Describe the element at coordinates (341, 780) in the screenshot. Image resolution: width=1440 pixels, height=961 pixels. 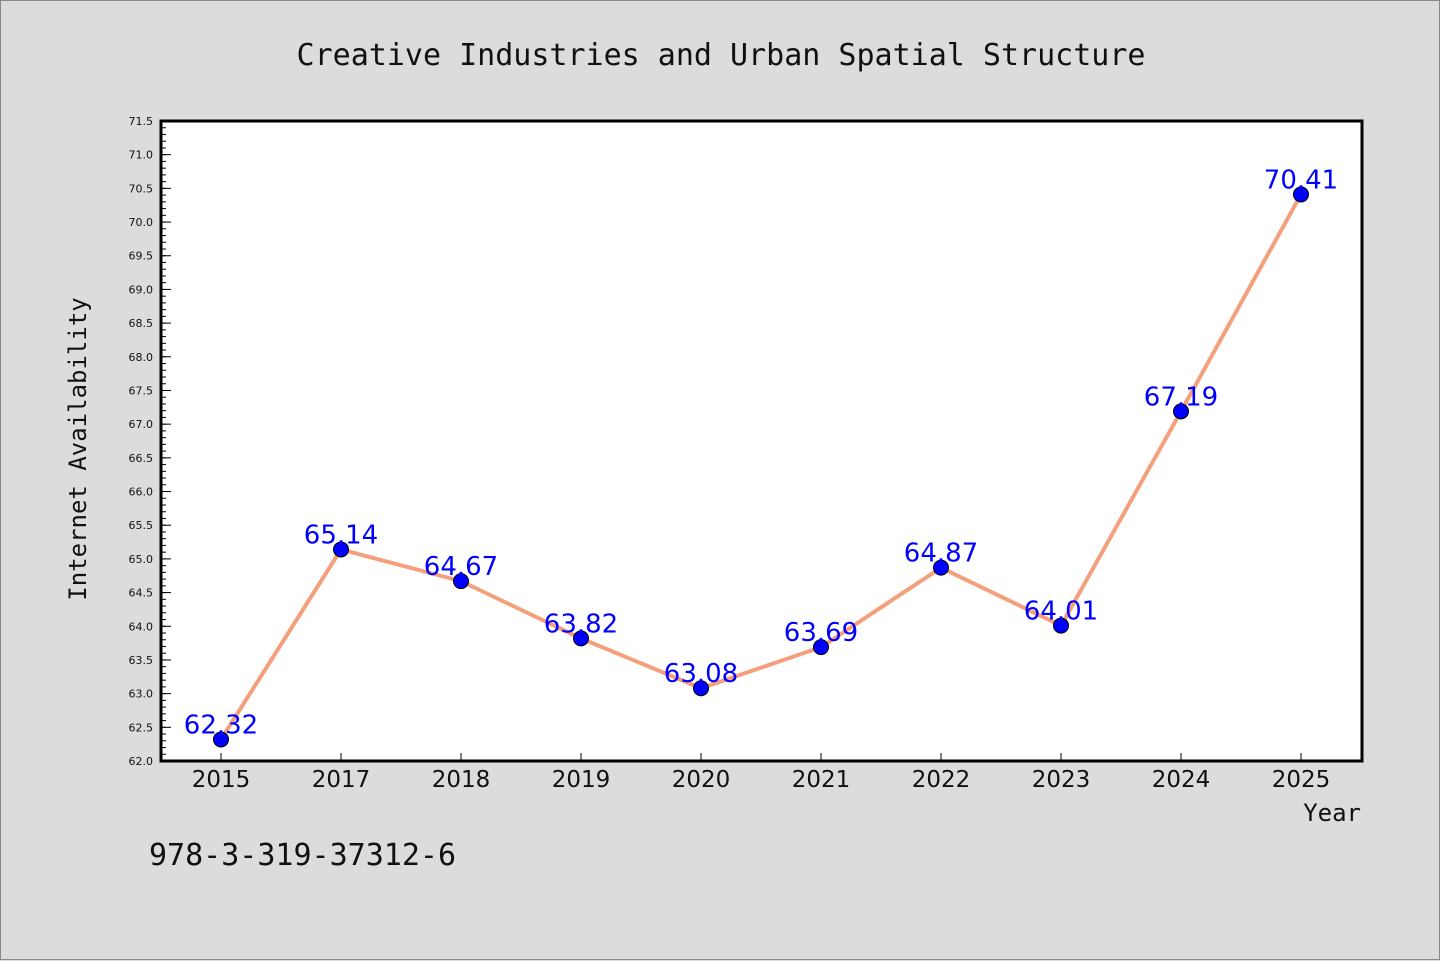
I see `x-tick-label: 2017` at that location.